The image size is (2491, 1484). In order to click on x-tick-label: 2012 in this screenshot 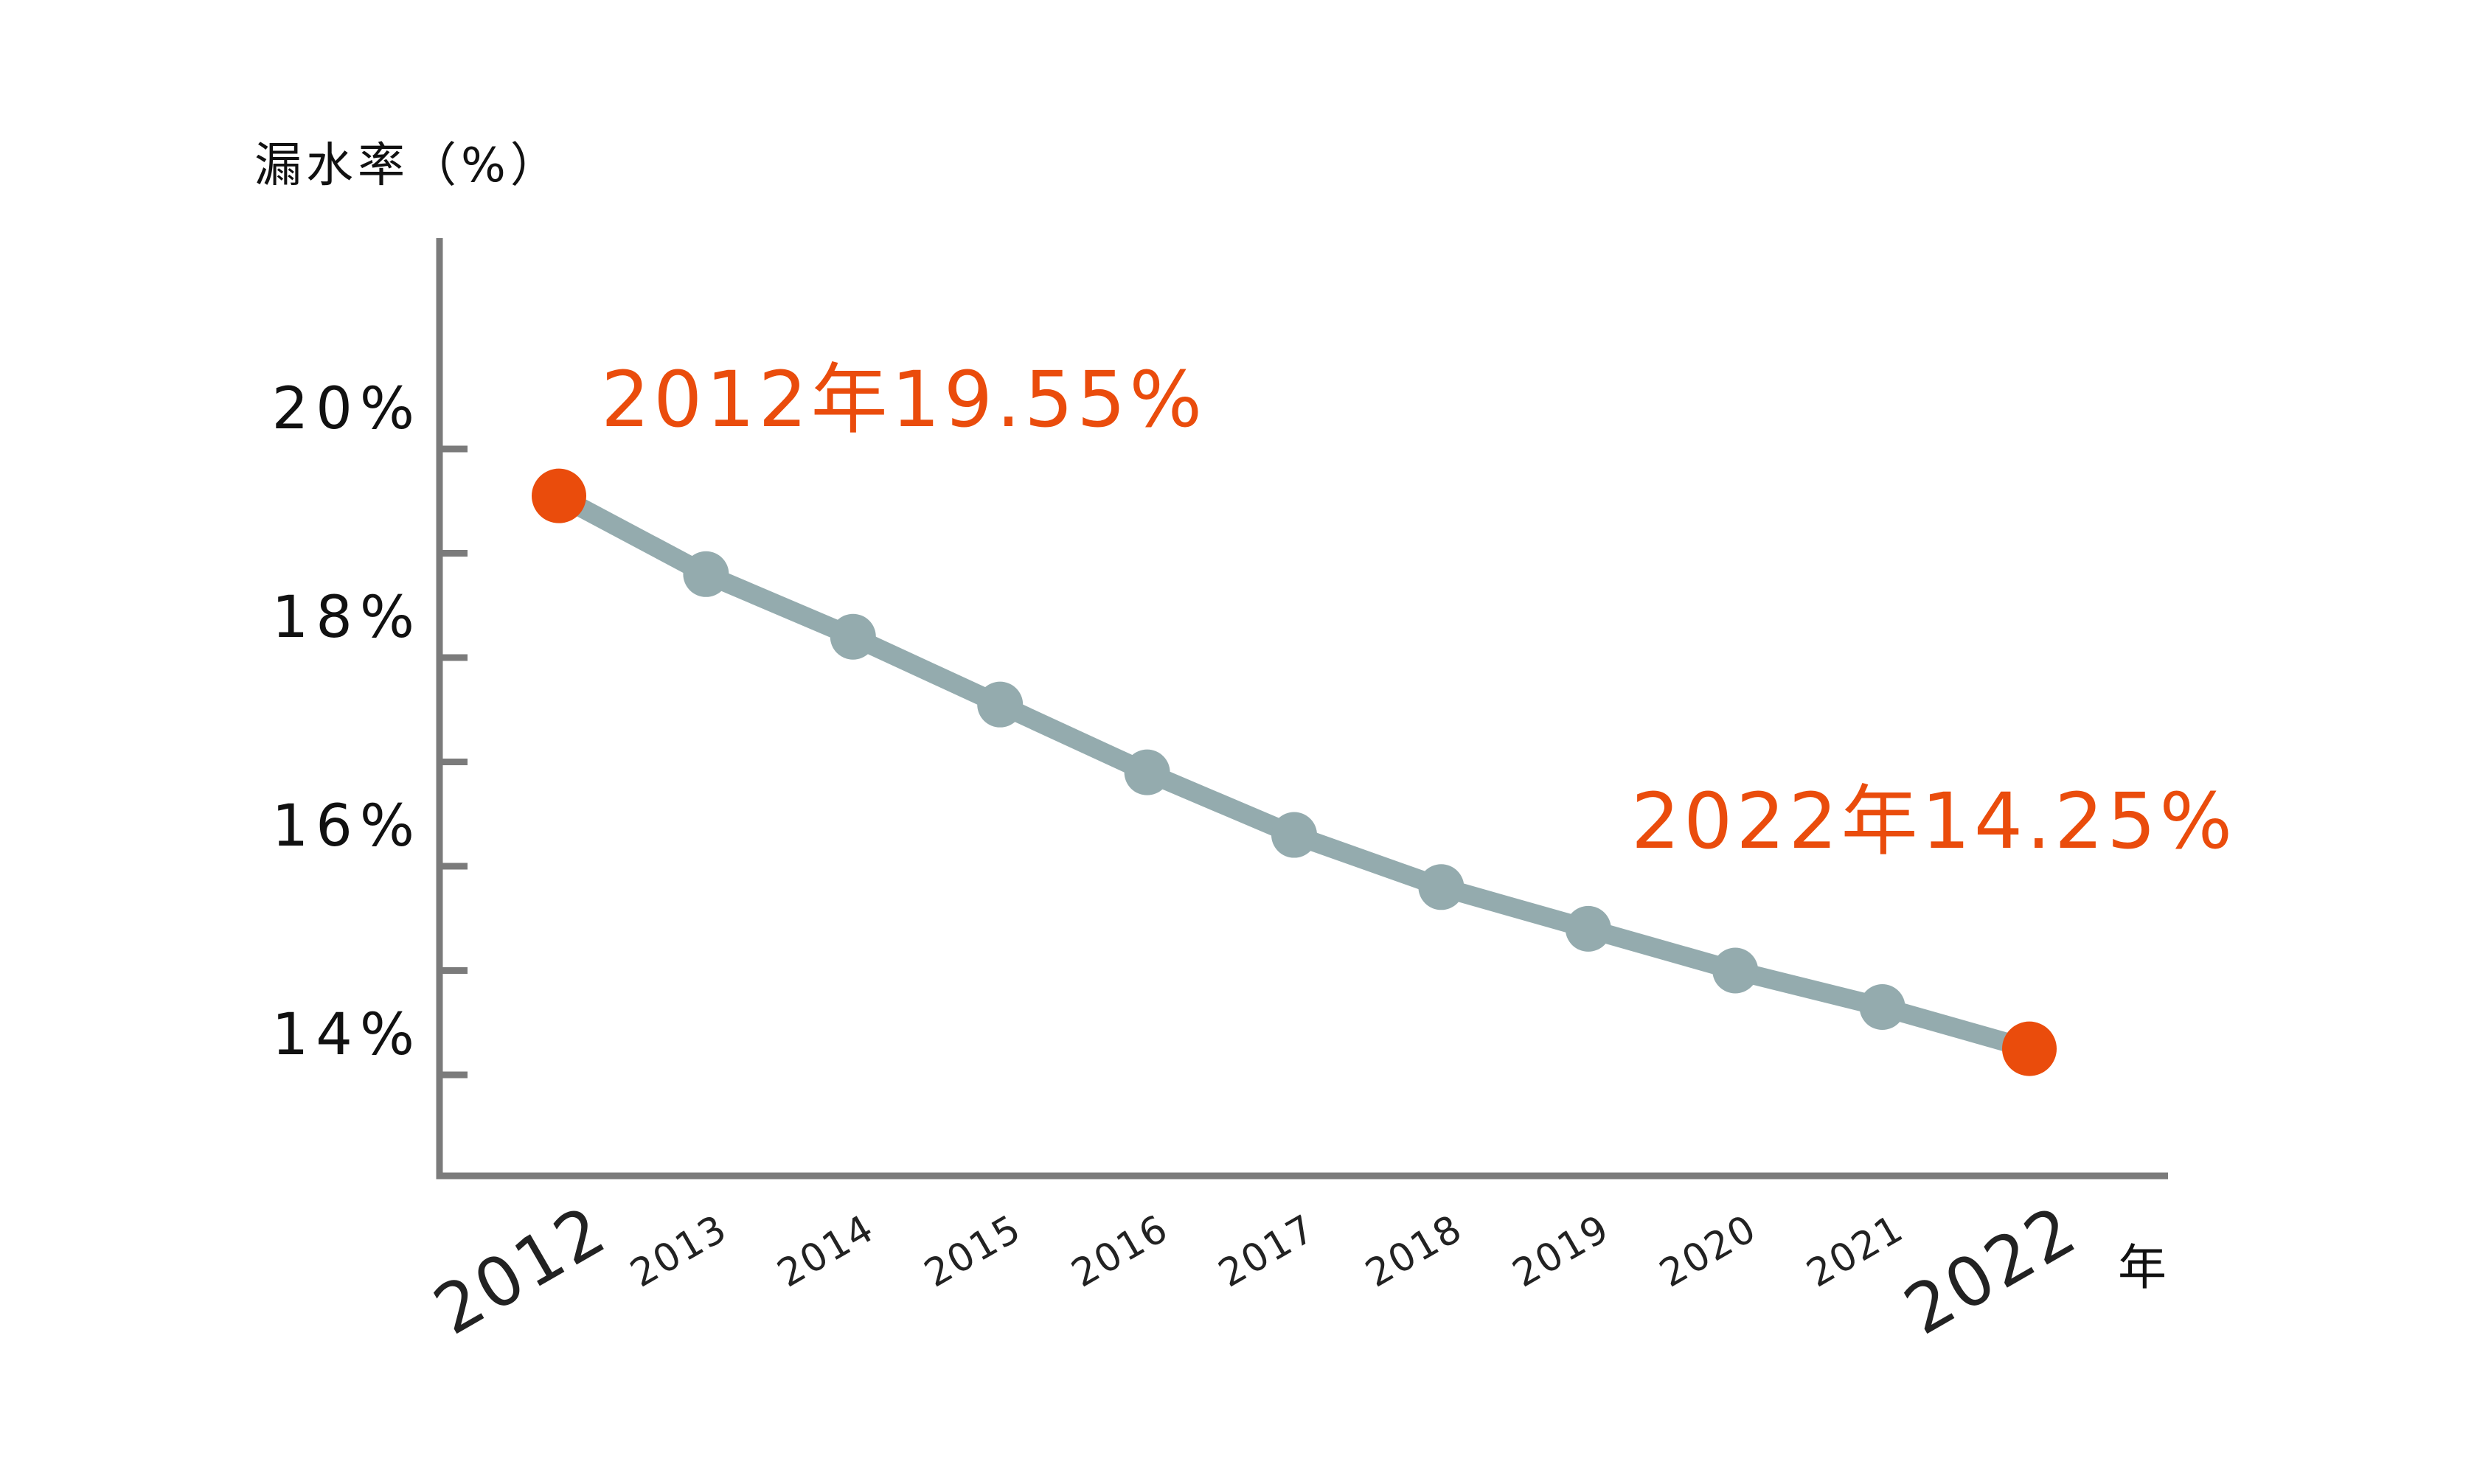, I will do `click(520, 1271)`.